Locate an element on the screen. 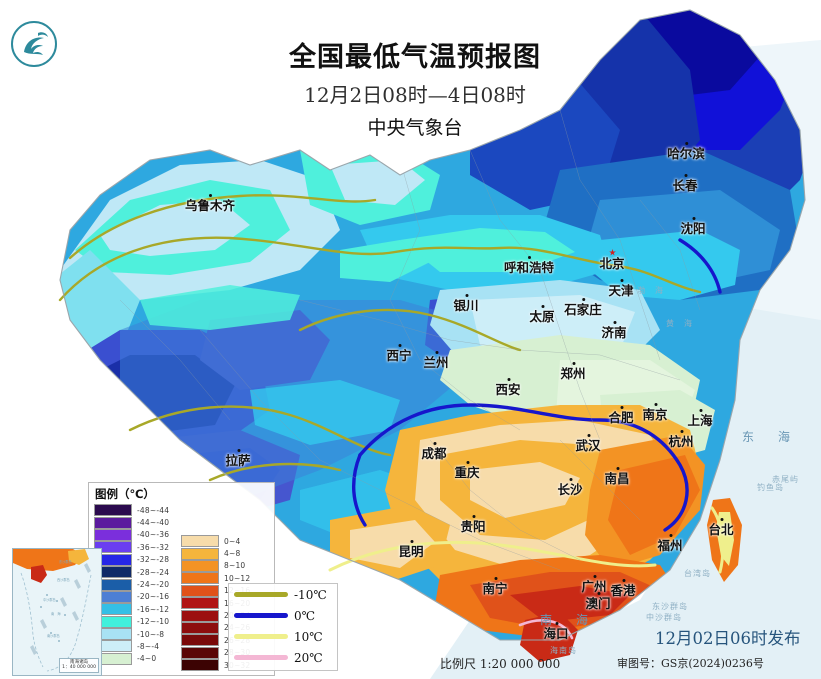 This screenshot has height=679, width=821. forecast-period: 12月2日08时—4日08时 is located at coordinates (415, 95).